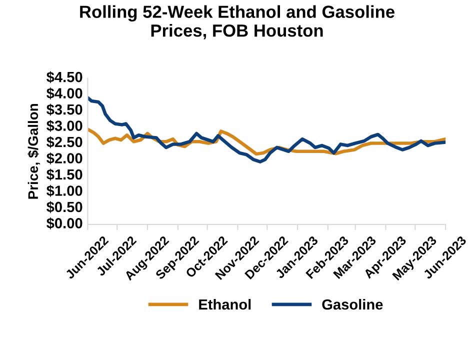  I want to click on y-tick-label: $3.00, so click(64, 126).